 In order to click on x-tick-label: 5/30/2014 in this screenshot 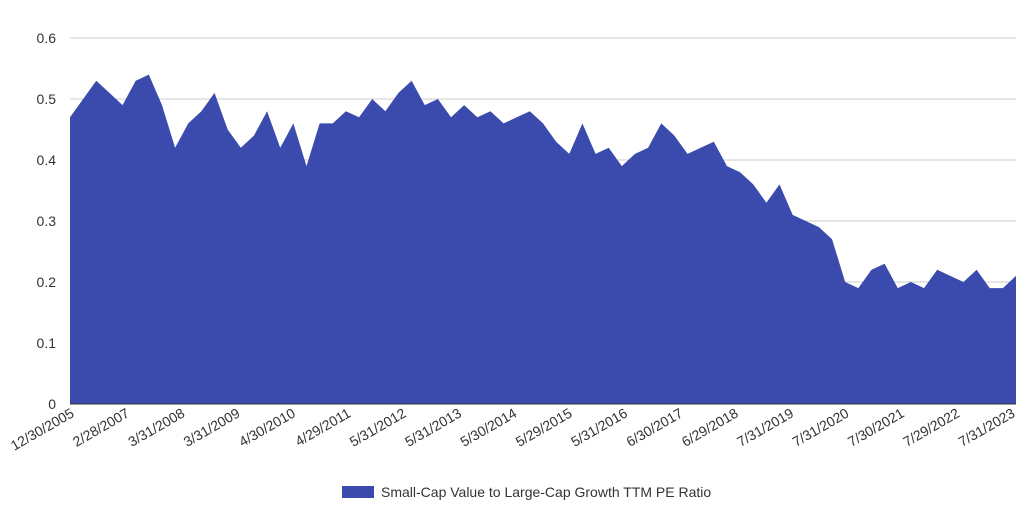, I will do `click(488, 427)`.